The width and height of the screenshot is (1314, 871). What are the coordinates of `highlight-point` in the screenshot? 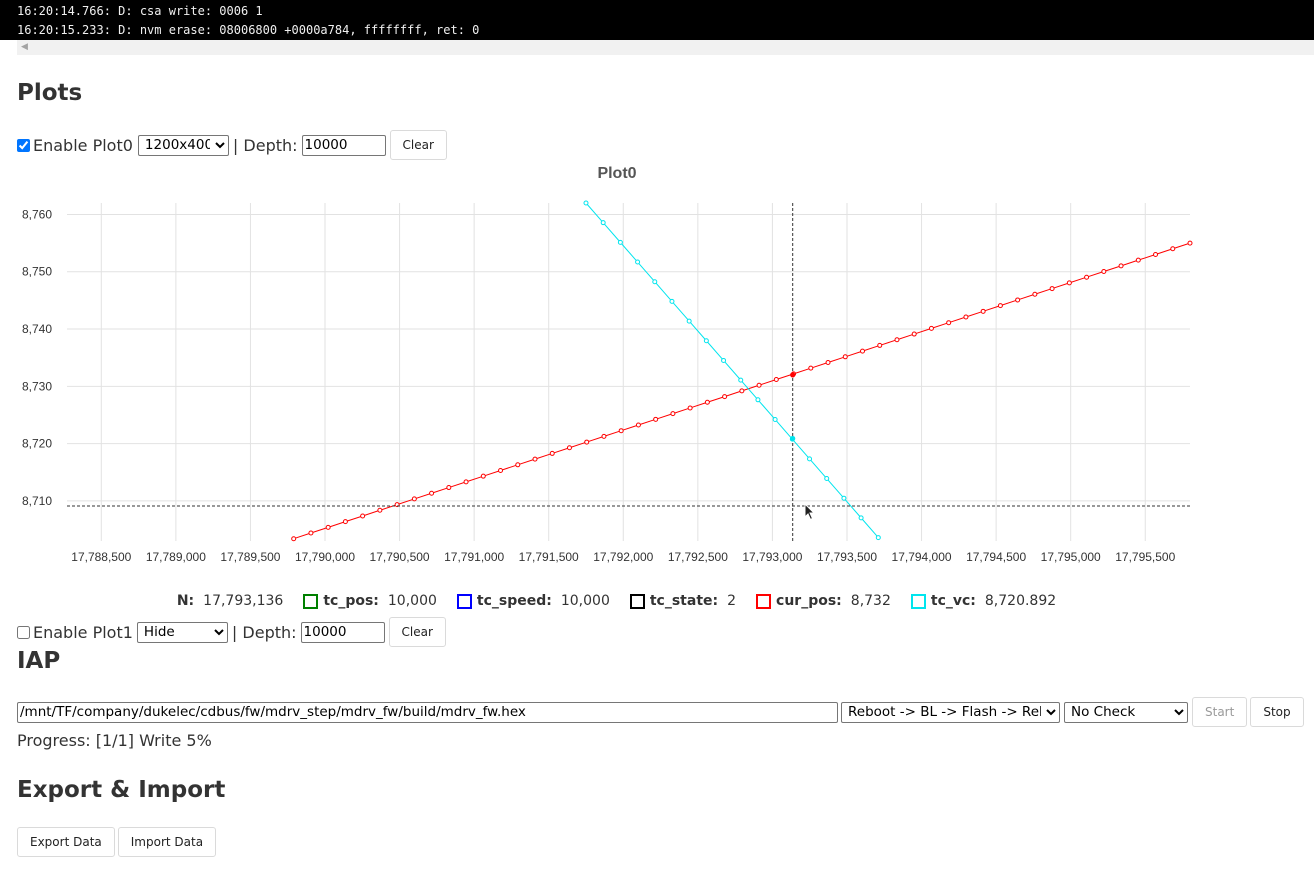 It's located at (793, 375).